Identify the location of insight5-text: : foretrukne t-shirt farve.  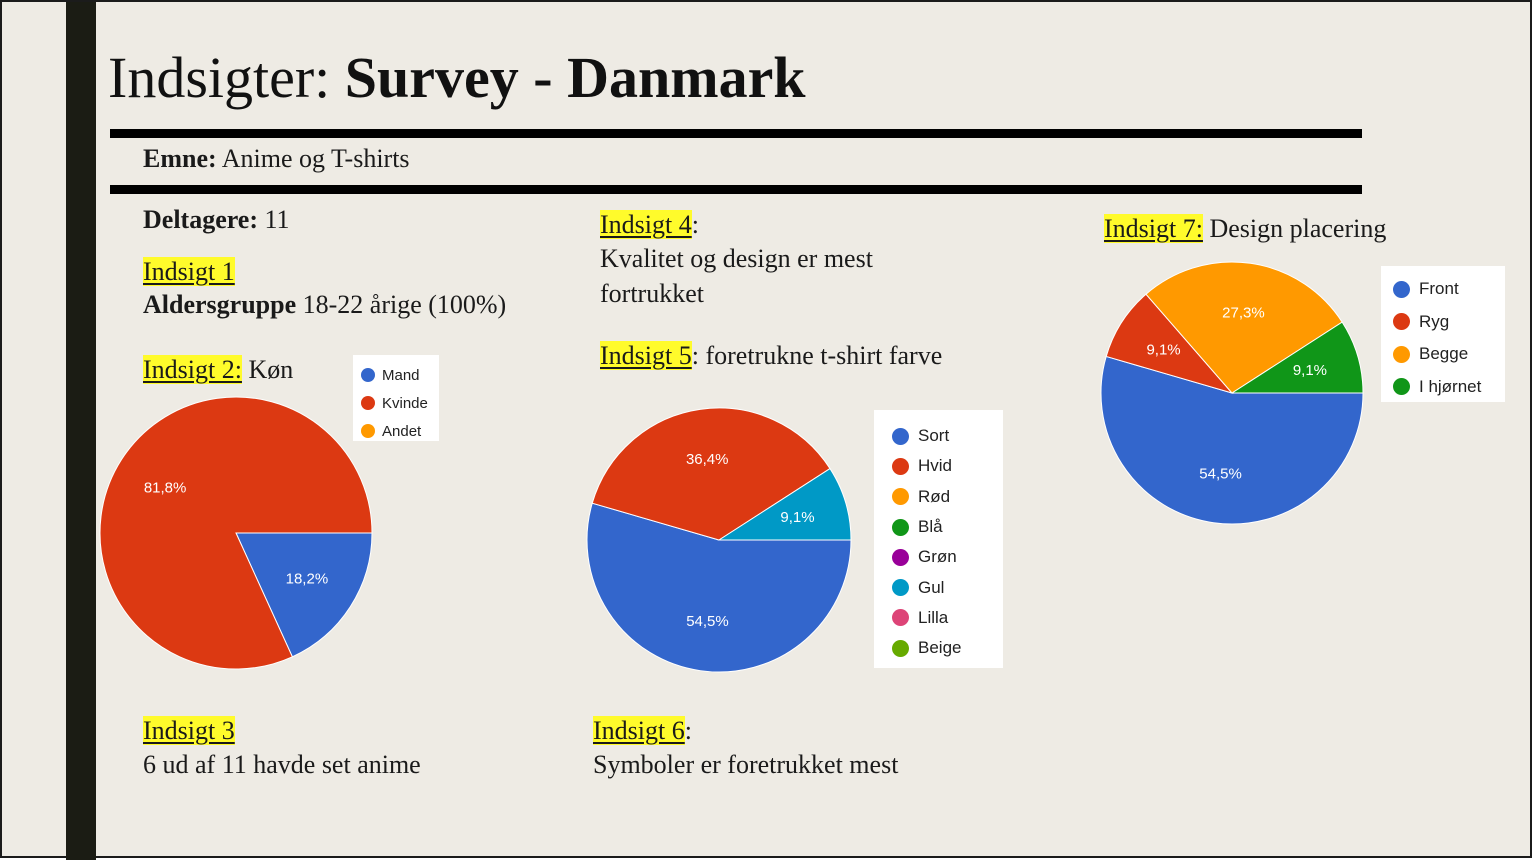
(817, 355).